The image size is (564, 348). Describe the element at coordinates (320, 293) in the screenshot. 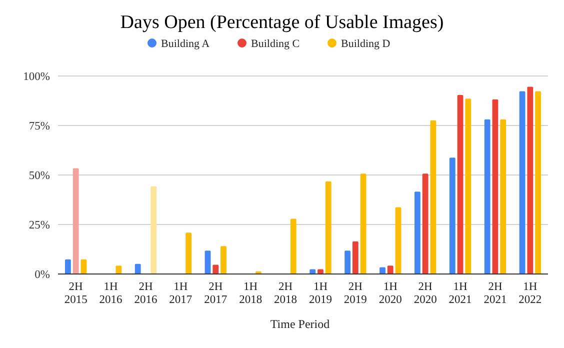

I see `x-tick-label: 1H 2019` at that location.